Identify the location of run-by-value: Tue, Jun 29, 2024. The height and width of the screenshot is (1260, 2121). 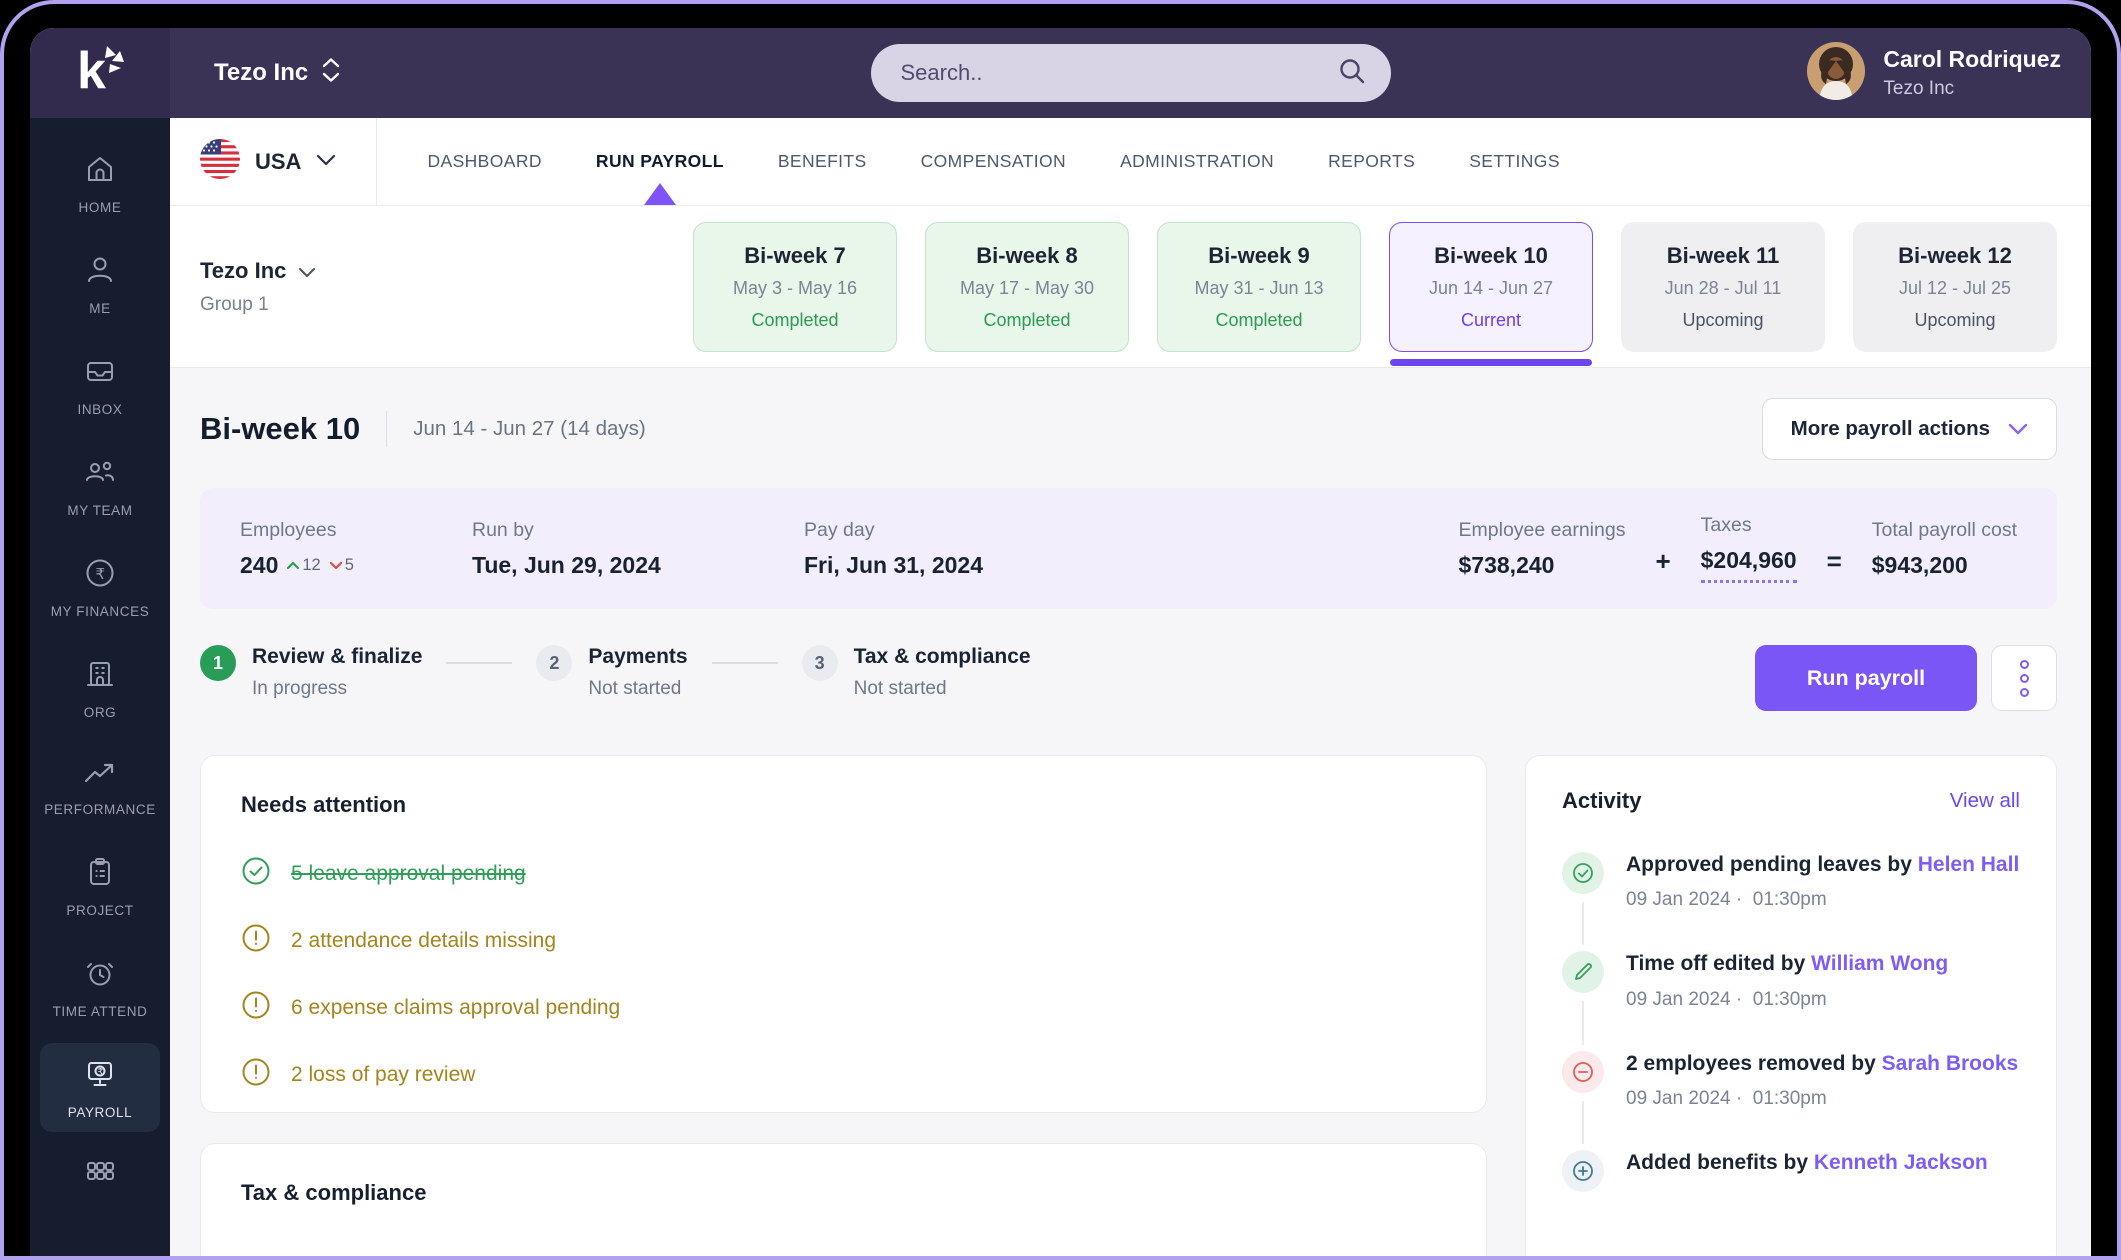
(566, 564).